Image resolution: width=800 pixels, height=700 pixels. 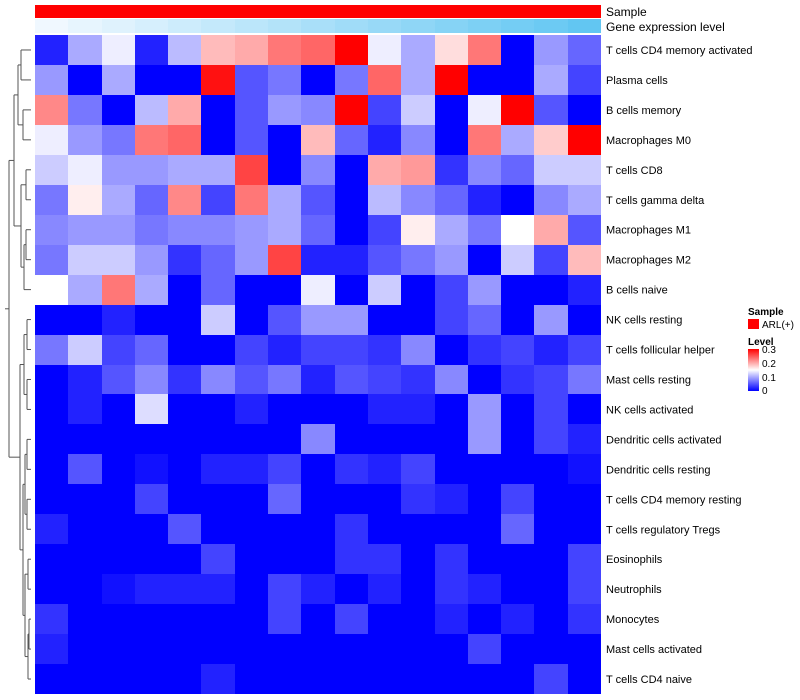 What do you see at coordinates (648, 231) in the screenshot?
I see `row-label: Macrophages M1` at bounding box center [648, 231].